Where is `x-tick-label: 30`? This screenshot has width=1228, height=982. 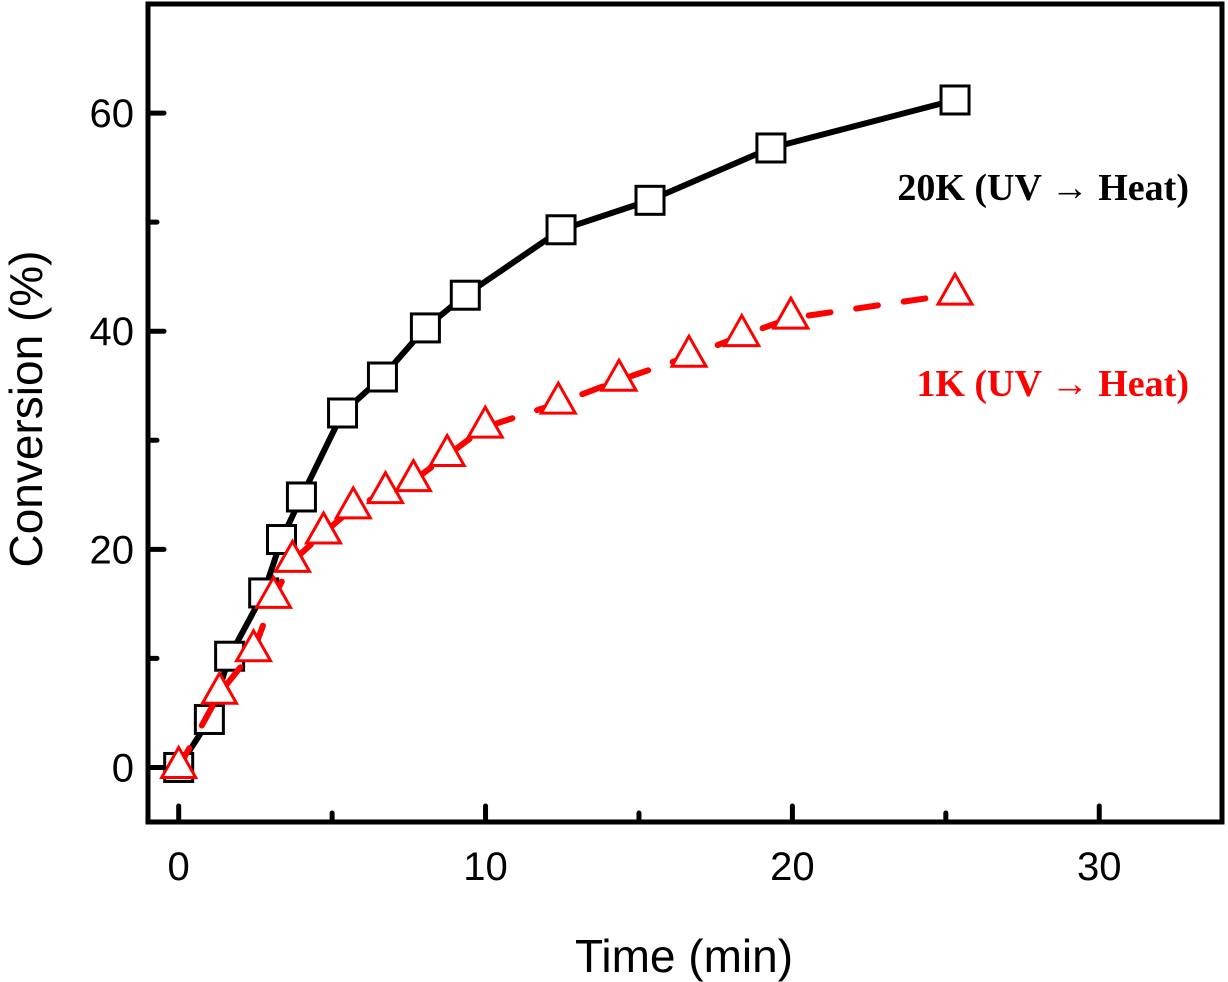 x-tick-label: 30 is located at coordinates (1099, 867).